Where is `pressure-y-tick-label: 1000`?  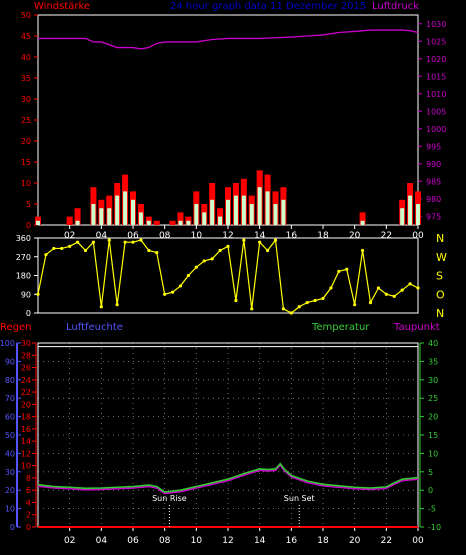 pressure-y-tick-label: 1000 is located at coordinates (436, 129).